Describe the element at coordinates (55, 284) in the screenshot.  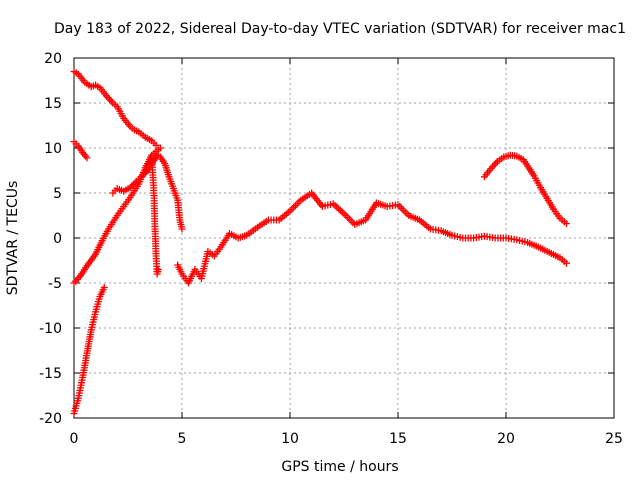
I see `y-tick-label: -5` at that location.